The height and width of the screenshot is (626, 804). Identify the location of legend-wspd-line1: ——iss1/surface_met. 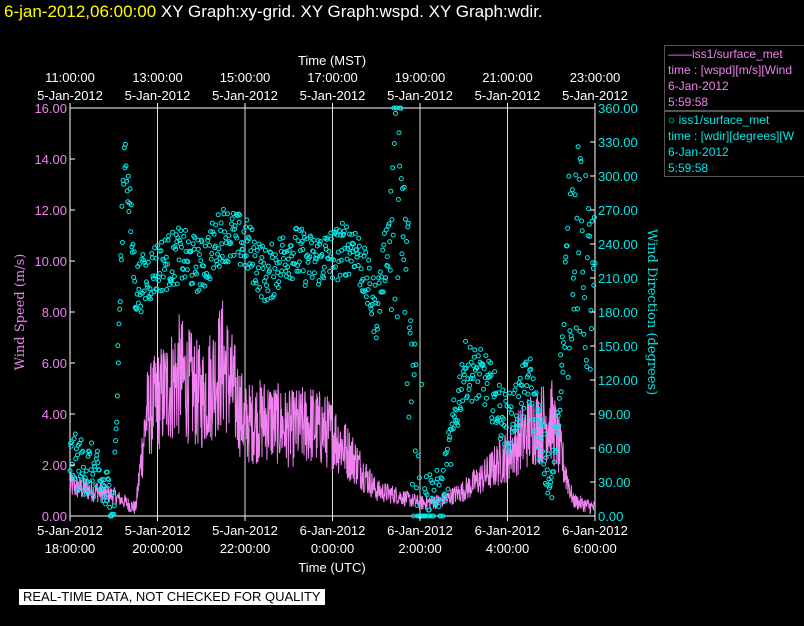
(725, 54).